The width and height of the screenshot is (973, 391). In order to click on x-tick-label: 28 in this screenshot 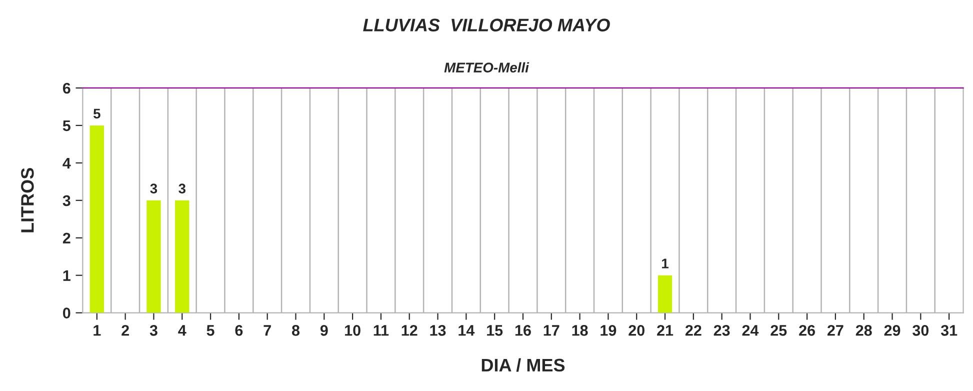, I will do `click(864, 330)`.